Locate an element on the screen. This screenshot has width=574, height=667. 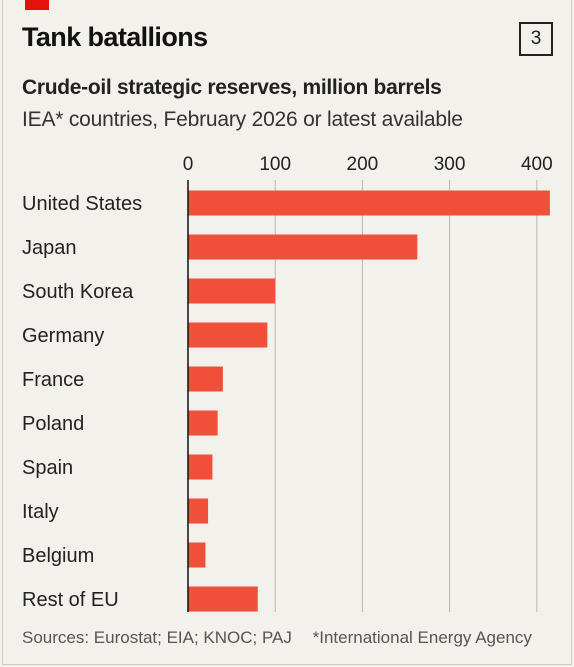
x-tick-label: 200 is located at coordinates (363, 164).